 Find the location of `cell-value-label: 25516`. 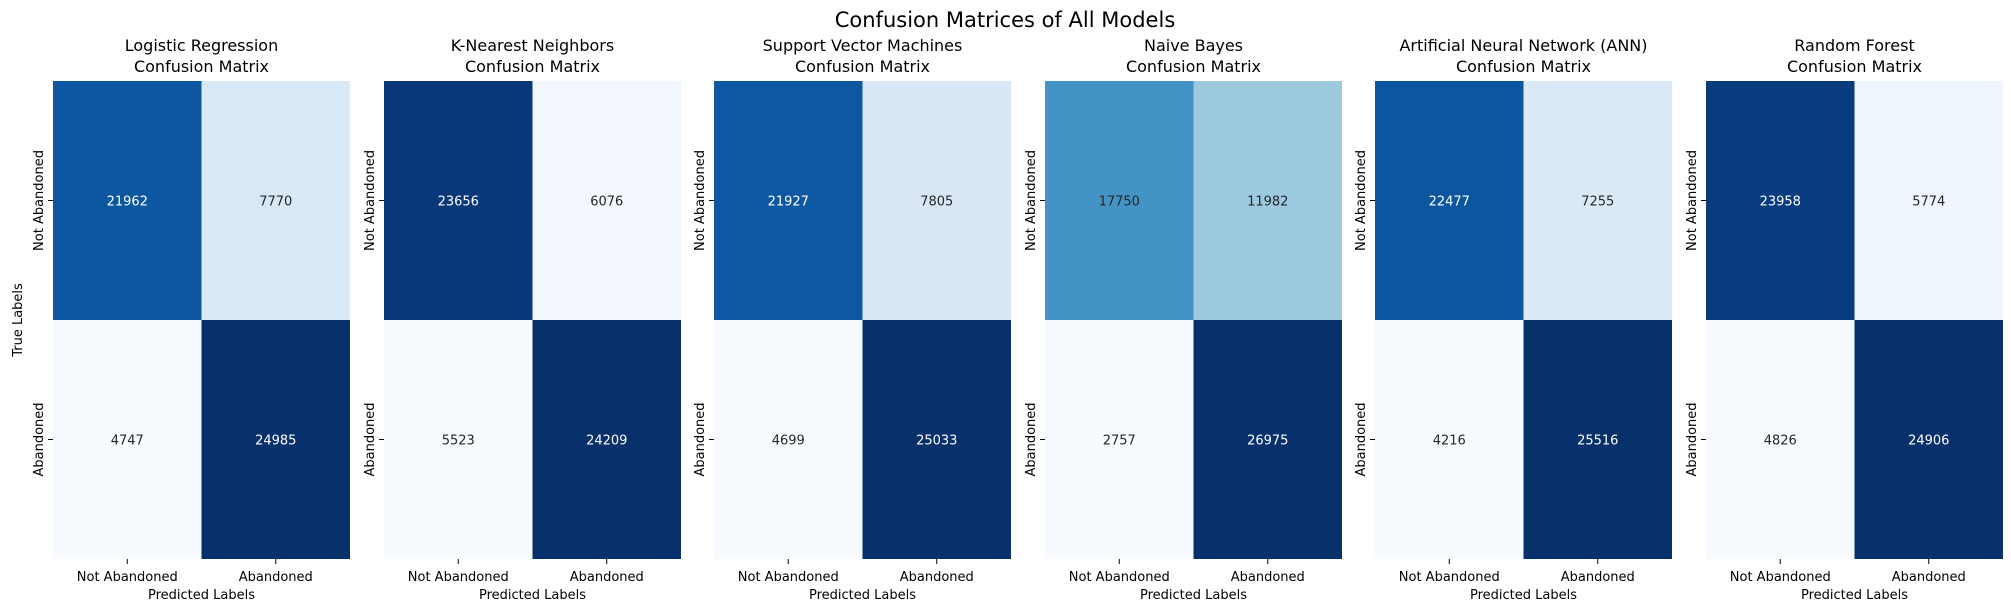

cell-value-label: 25516 is located at coordinates (1597, 441).